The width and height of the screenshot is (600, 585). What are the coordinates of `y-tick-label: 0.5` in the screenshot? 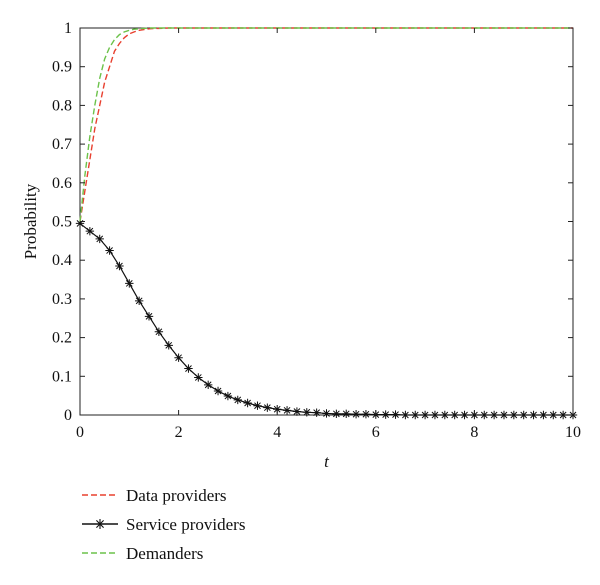 It's located at (62, 222).